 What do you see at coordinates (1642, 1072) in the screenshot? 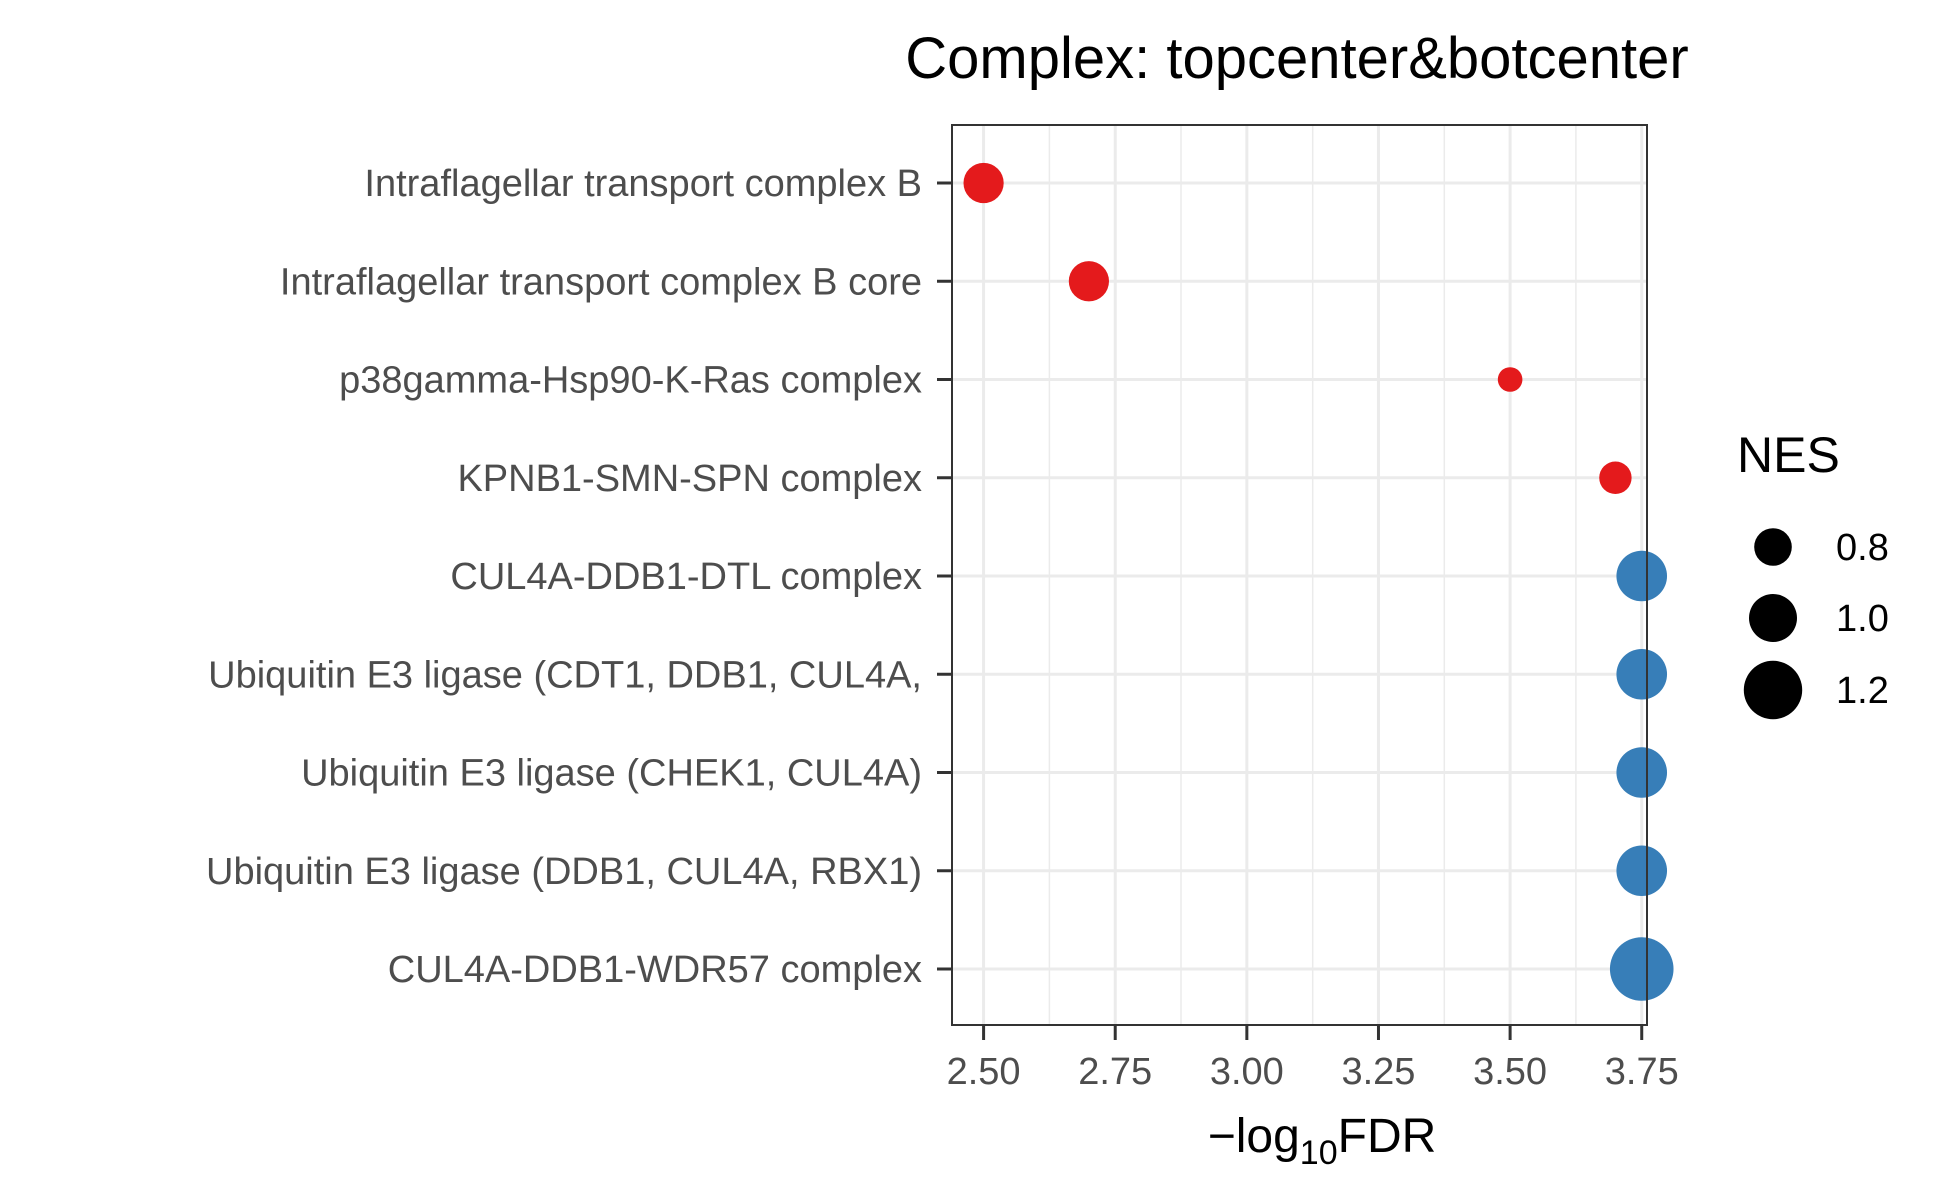
I see `x-tick-label: 3.75` at bounding box center [1642, 1072].